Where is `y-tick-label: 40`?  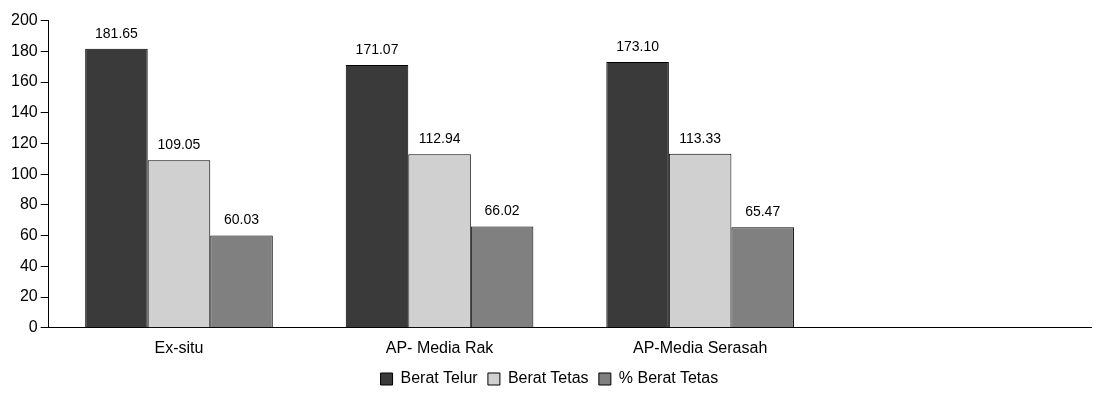 y-tick-label: 40 is located at coordinates (28, 265).